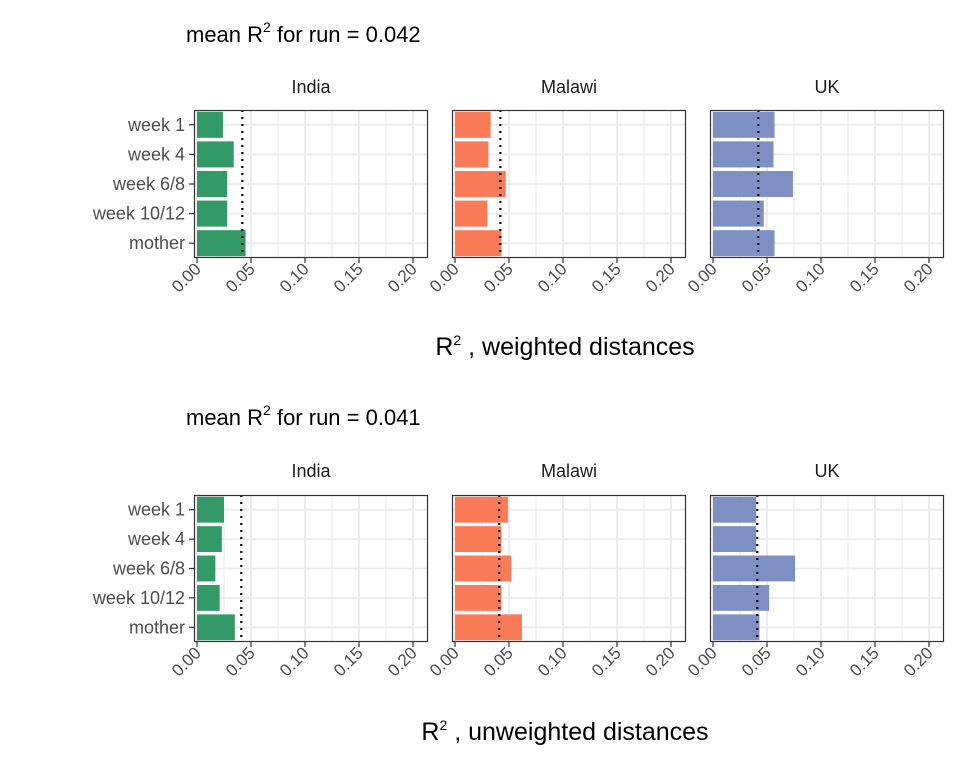 The width and height of the screenshot is (960, 768). I want to click on chart-title-2: mean R2 for run = 0.041, so click(303, 416).